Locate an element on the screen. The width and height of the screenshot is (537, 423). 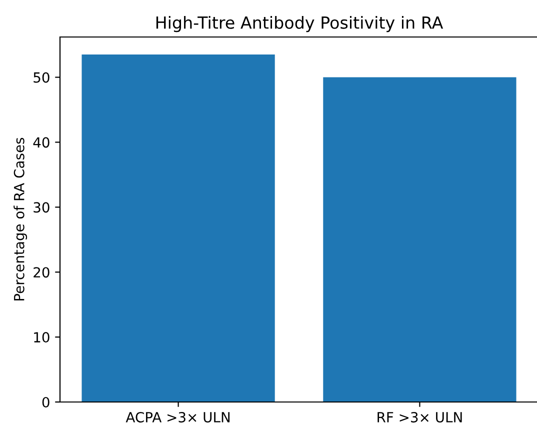
y-tick-label: 40 is located at coordinates (41, 142).